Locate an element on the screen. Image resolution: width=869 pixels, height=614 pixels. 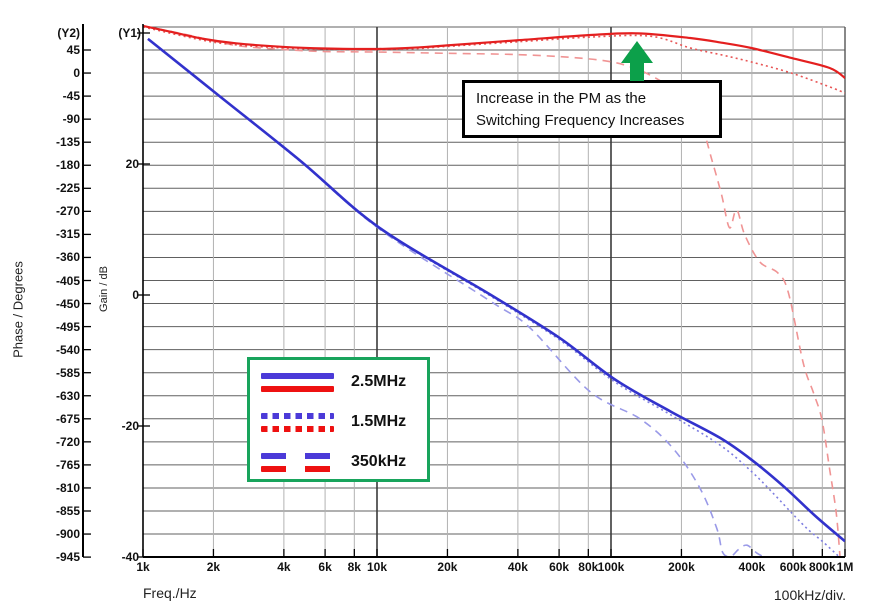
legend-row-350khz: 350kHz is located at coordinates (338, 462).